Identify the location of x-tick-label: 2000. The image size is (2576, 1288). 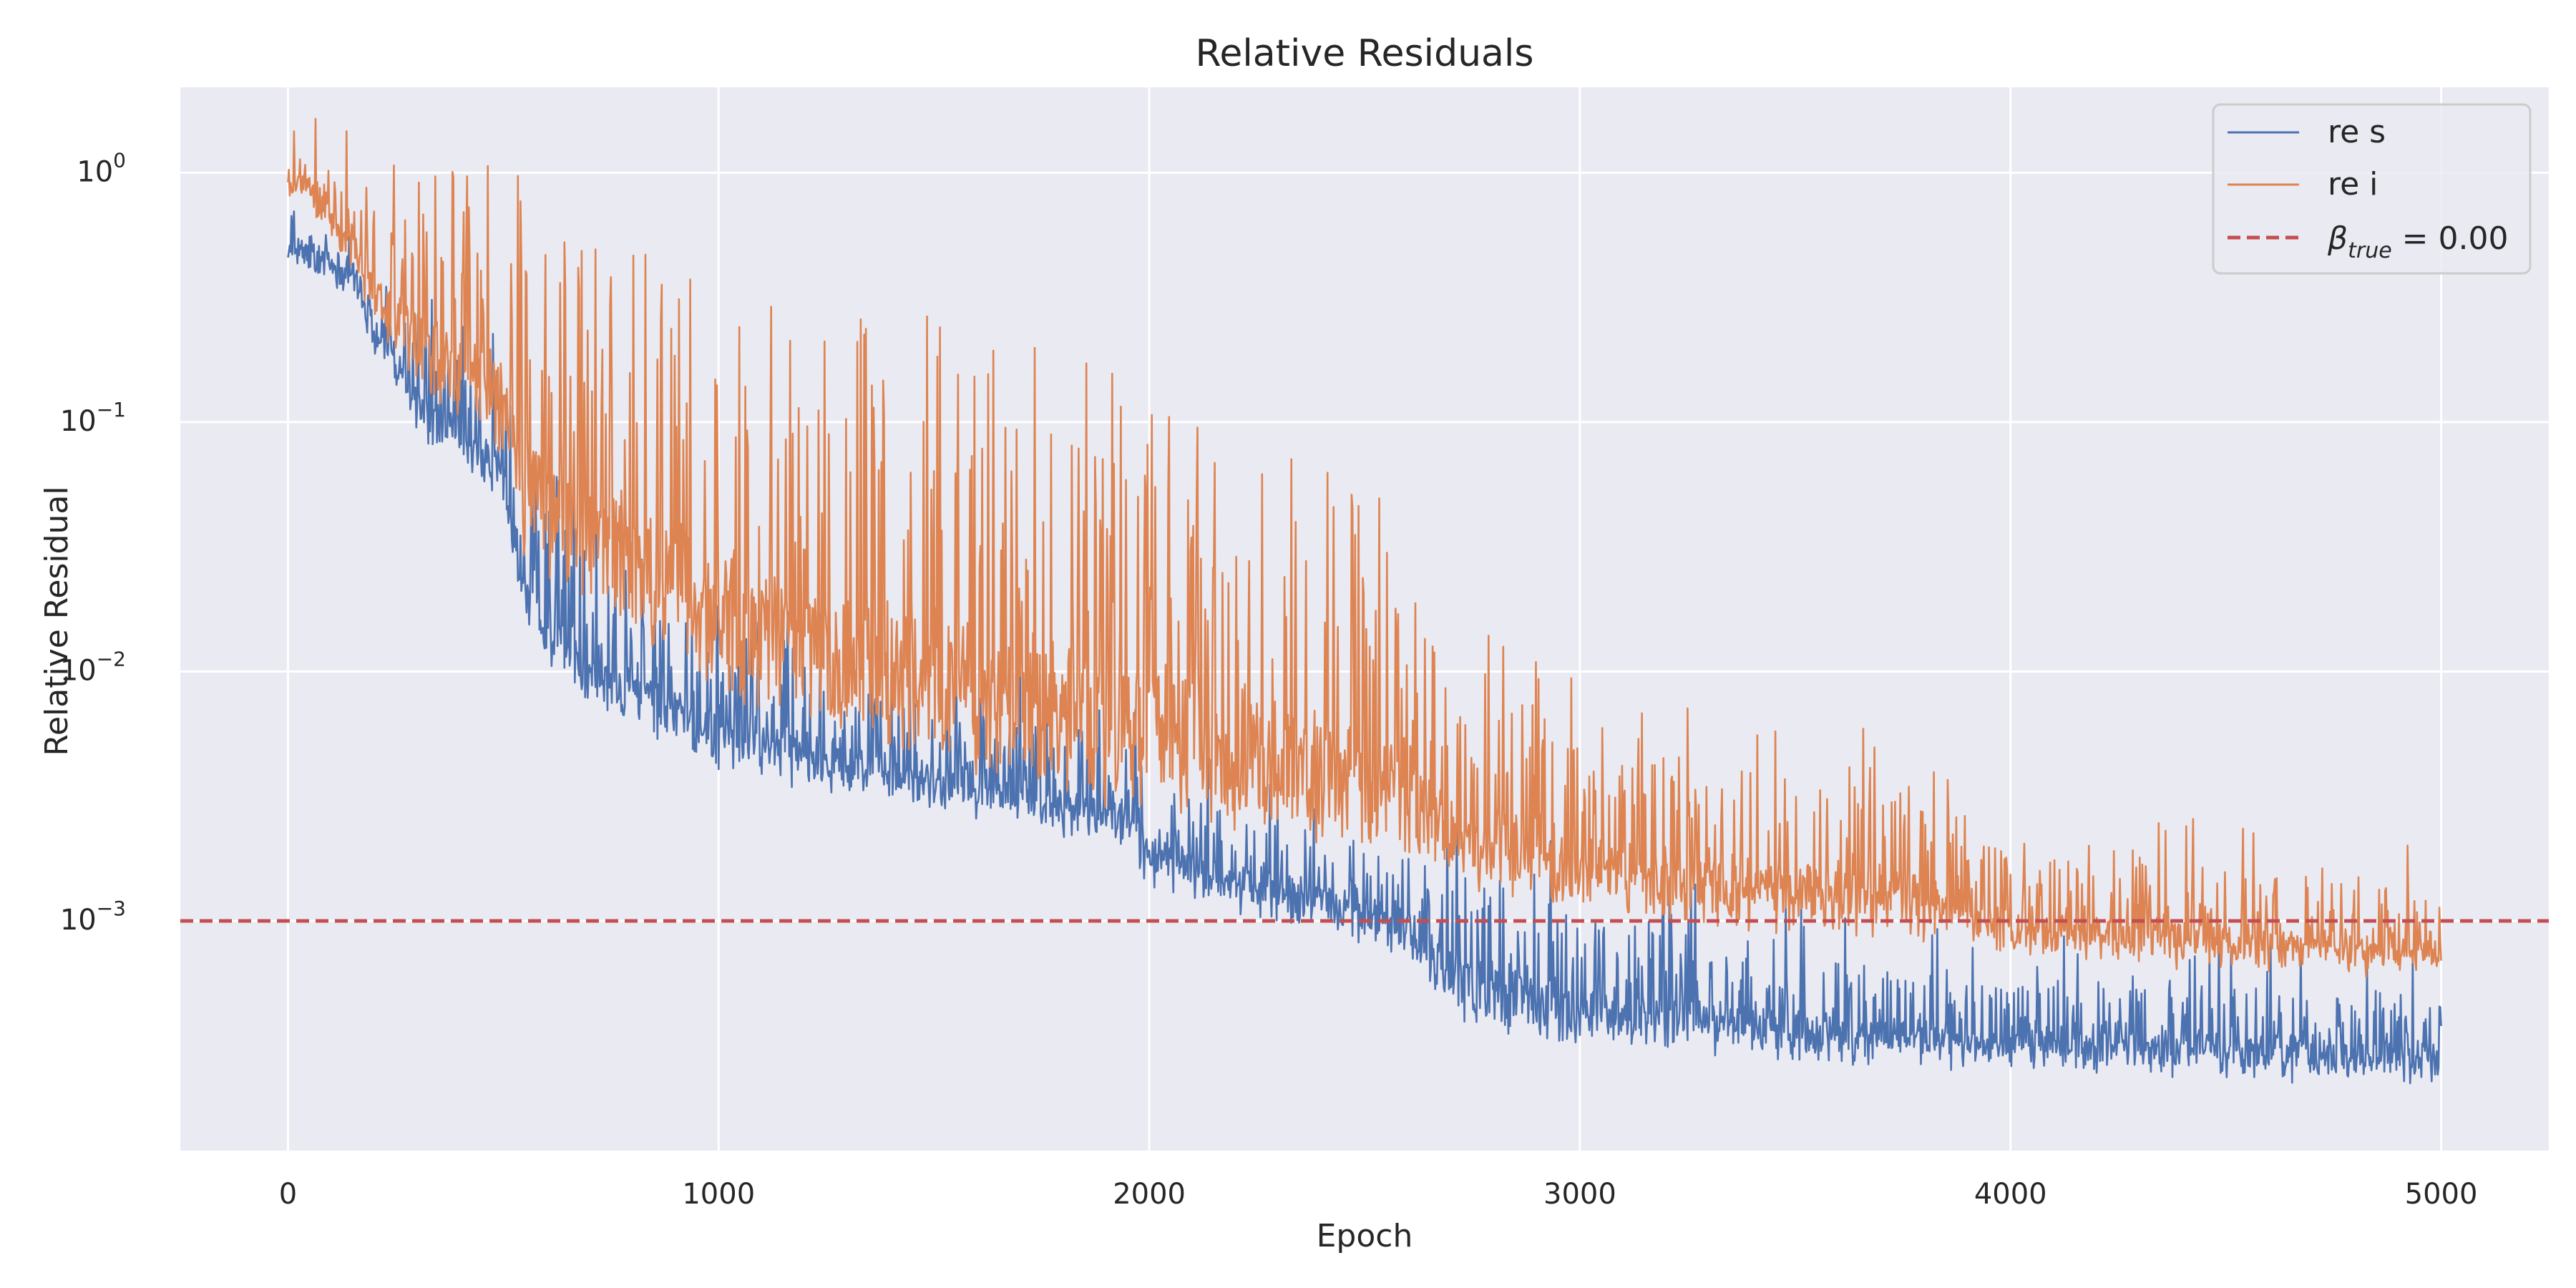
(1149, 1194).